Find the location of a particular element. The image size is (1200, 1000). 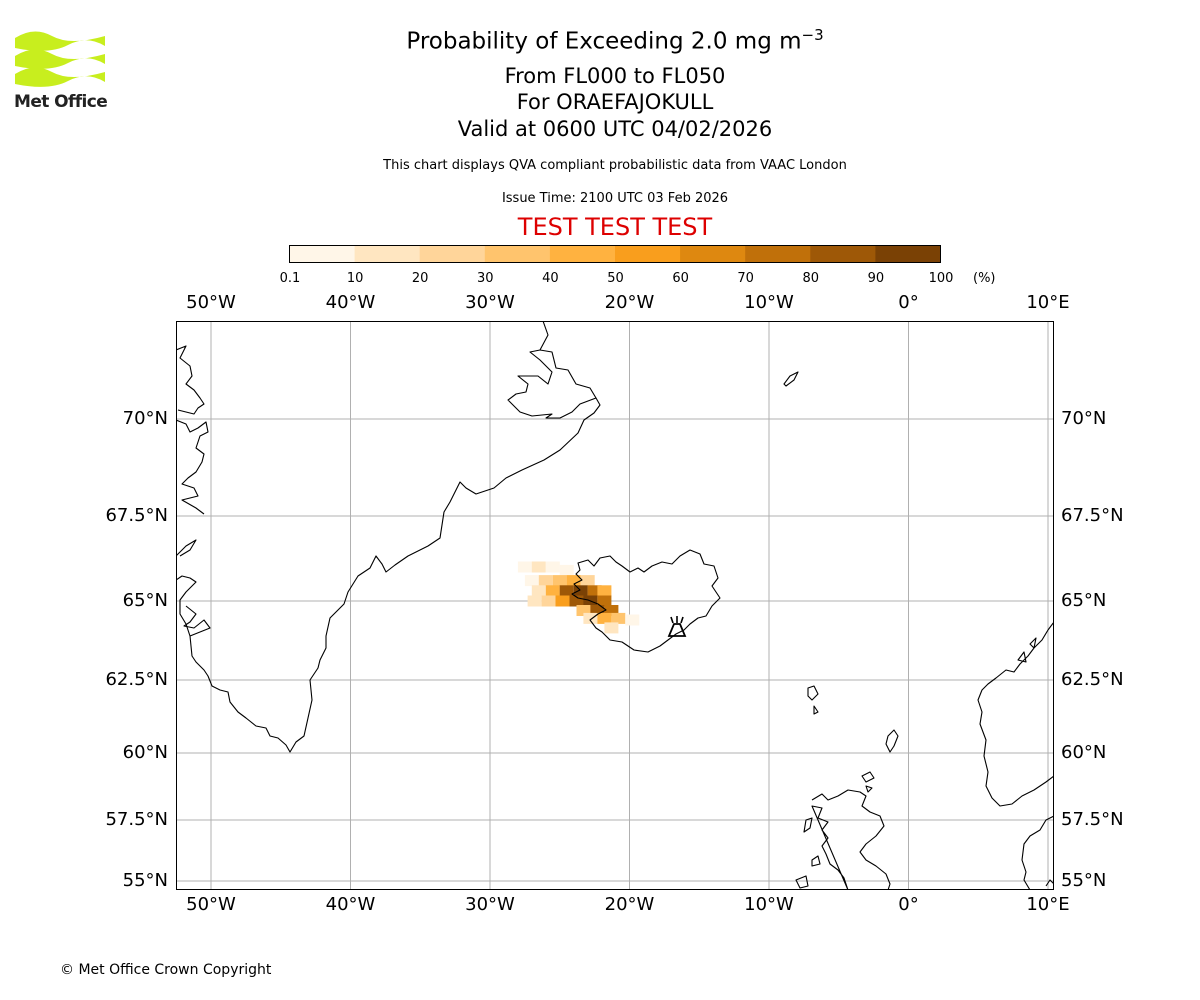

lat-label-right: 60°N is located at coordinates (1084, 752).